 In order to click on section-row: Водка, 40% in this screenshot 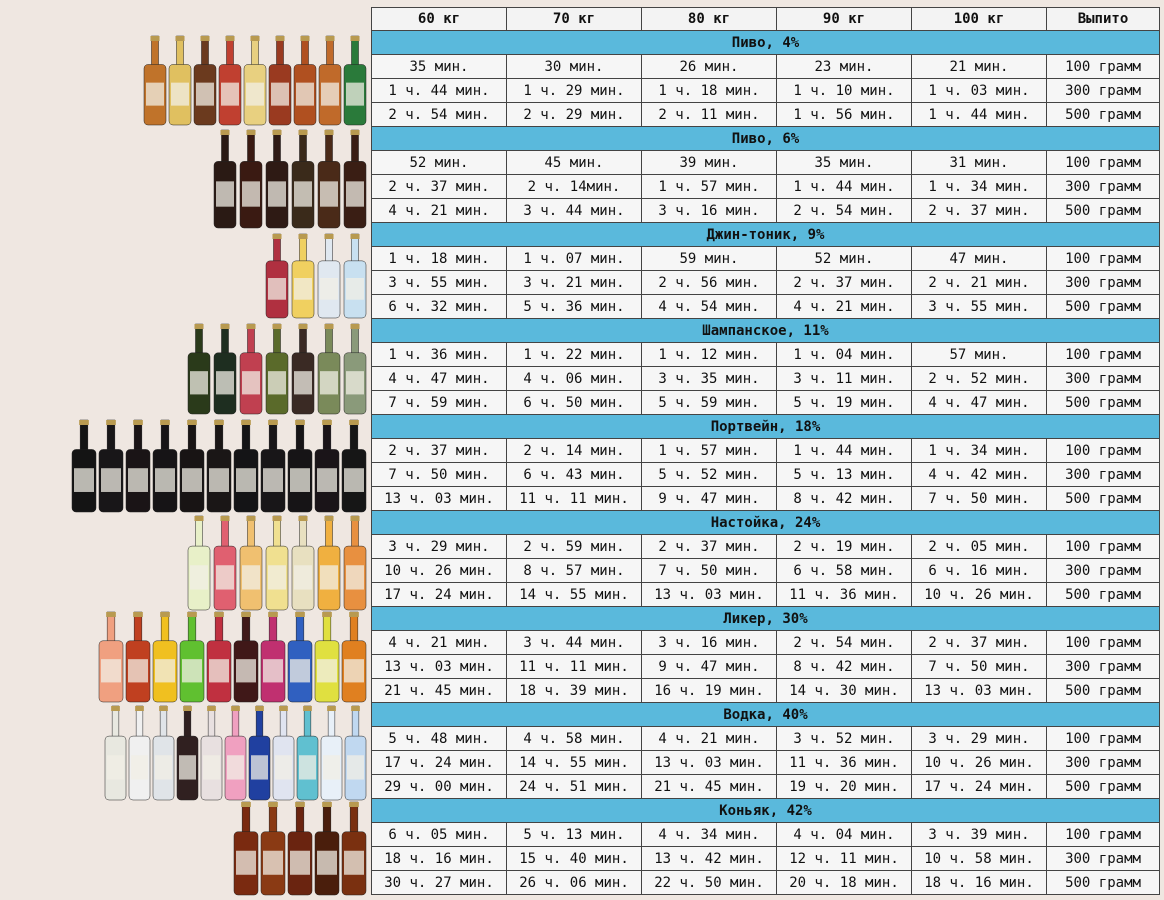, I will do `click(765, 714)`.